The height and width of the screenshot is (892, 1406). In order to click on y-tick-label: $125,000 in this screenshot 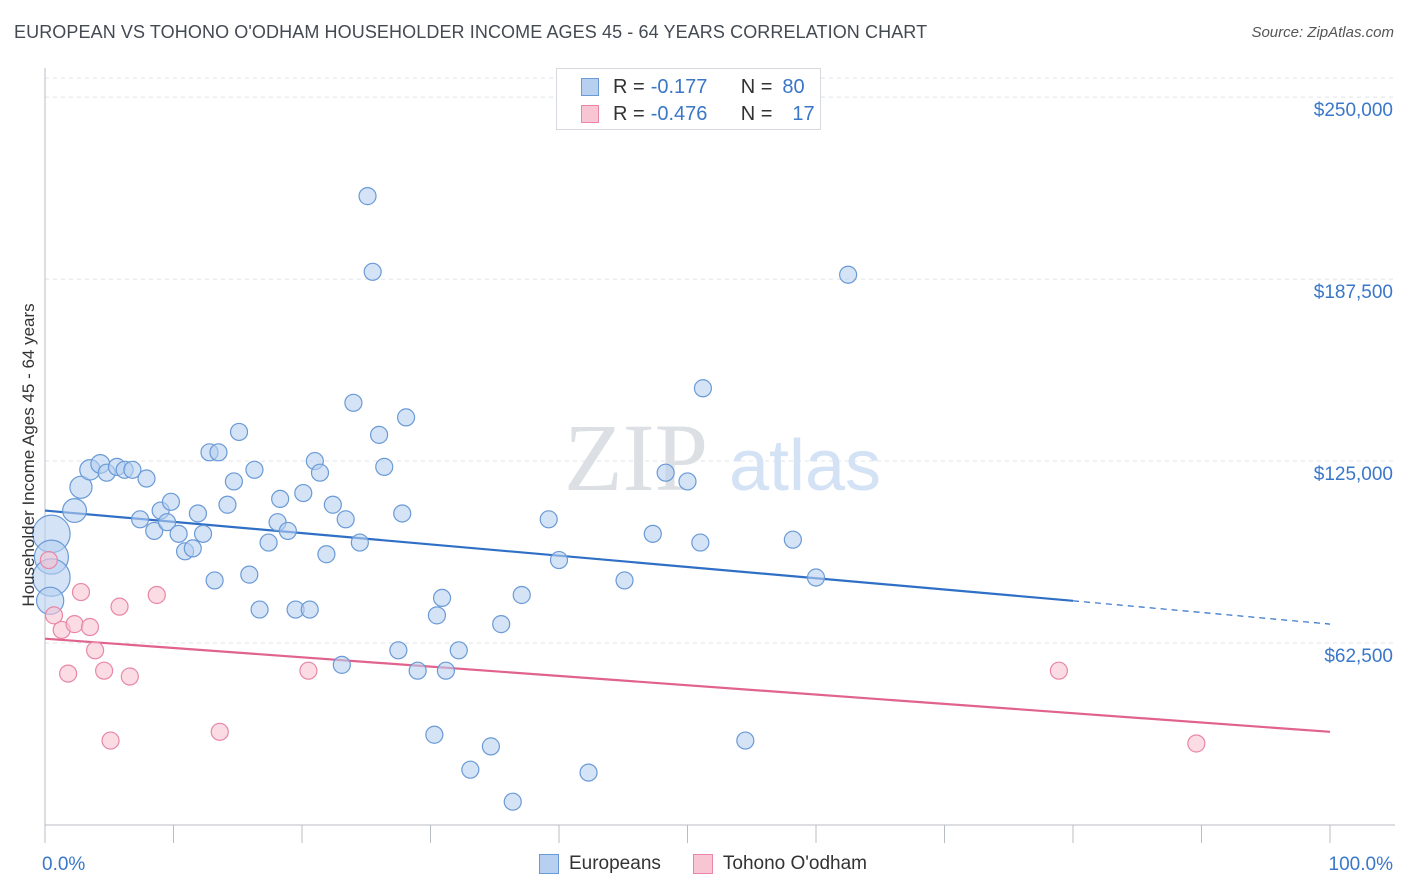, I will do `click(1353, 474)`.